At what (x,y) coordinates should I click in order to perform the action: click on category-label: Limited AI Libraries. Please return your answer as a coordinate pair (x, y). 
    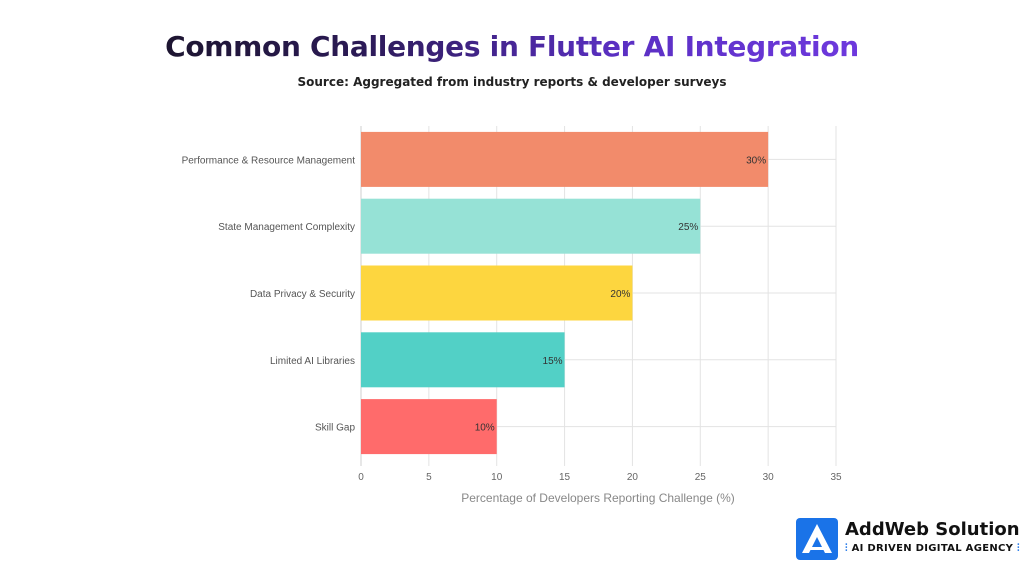
    Looking at the image, I should click on (312, 361).